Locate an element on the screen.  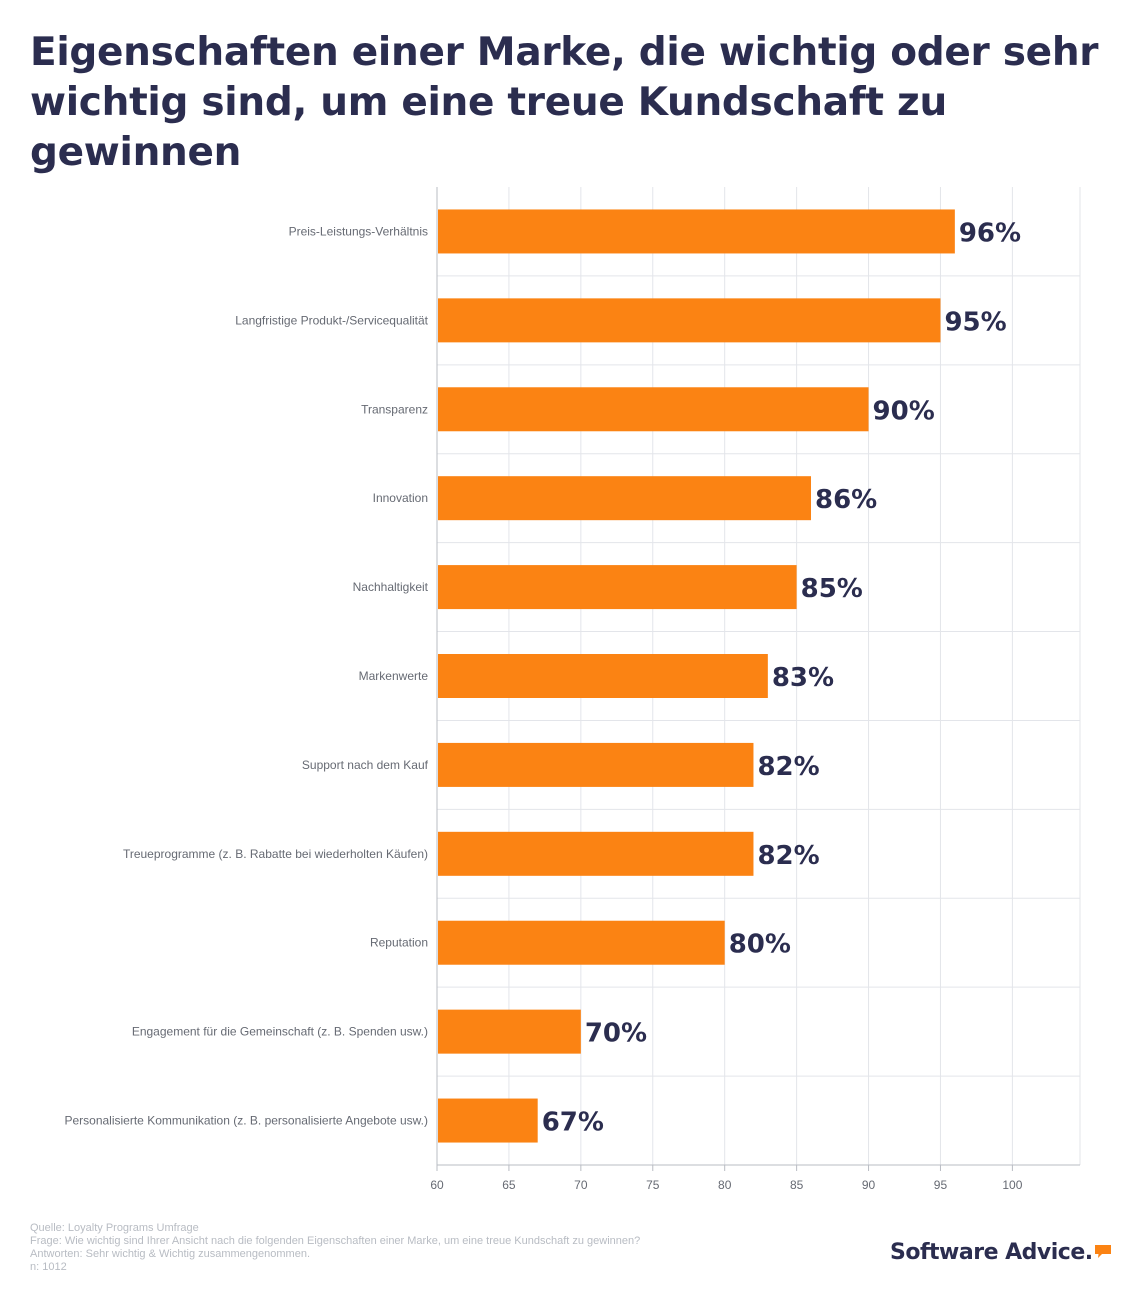
x-tick-label: 85 is located at coordinates (797, 1185).